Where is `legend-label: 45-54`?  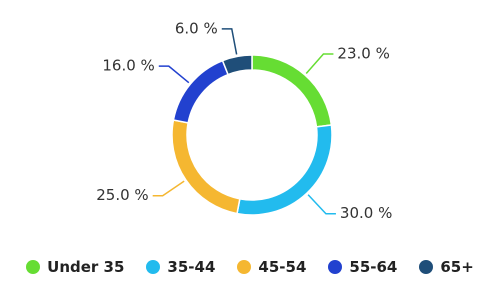
legend-label: 45-54 is located at coordinates (282, 267).